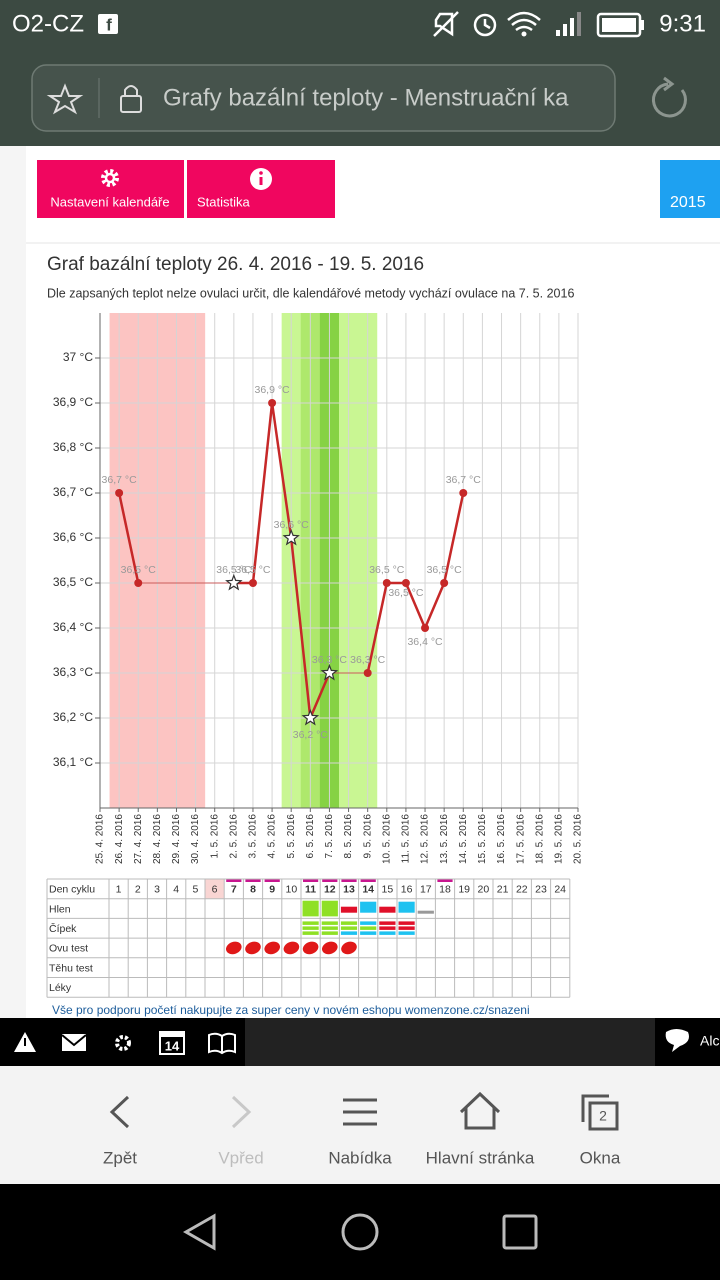 This screenshot has width=720, height=1280. I want to click on nav-label: Nabídka, so click(360, 1157).